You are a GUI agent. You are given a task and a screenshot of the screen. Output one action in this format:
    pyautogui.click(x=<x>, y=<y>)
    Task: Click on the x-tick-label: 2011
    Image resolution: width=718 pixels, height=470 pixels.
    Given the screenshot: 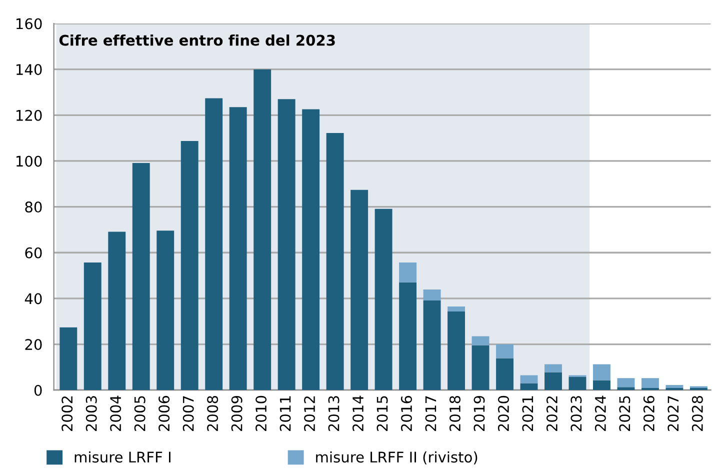 What is the action you would take?
    pyautogui.click(x=285, y=414)
    